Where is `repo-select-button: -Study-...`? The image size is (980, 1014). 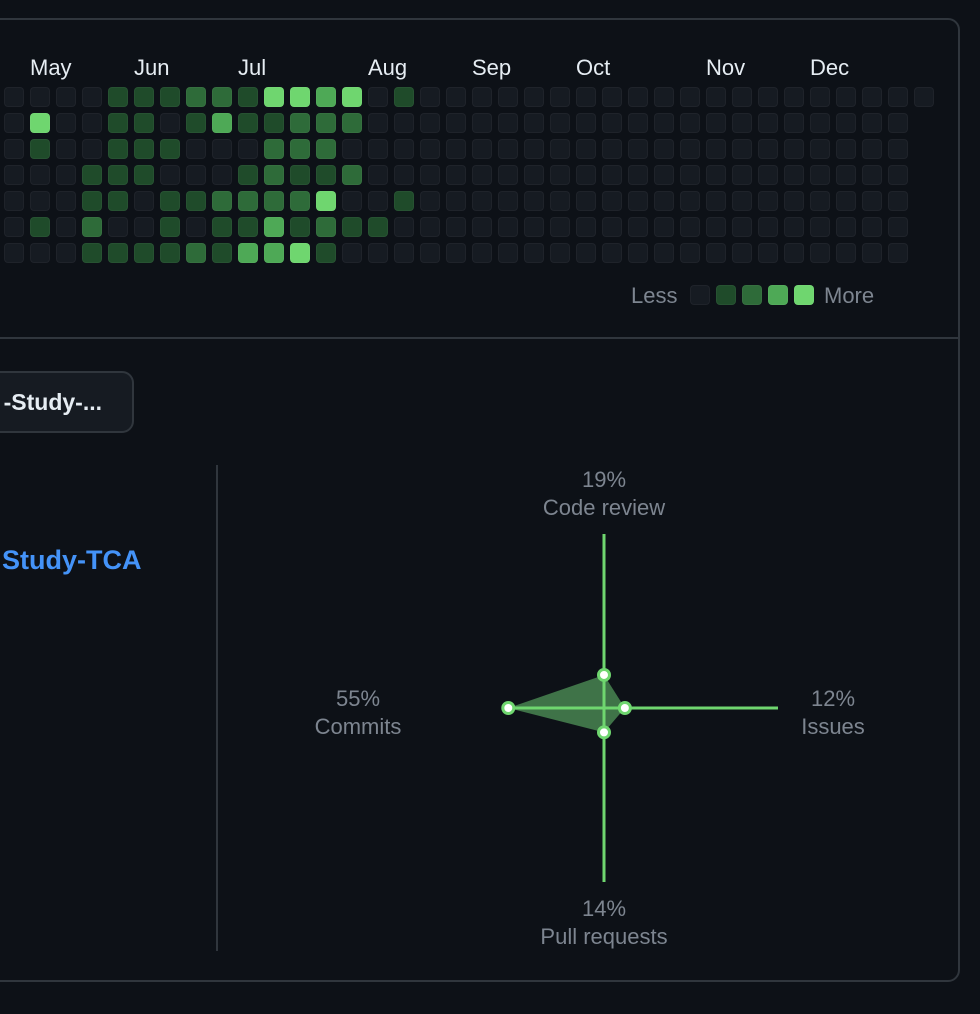
repo-select-button: -Study-... is located at coordinates (67, 402).